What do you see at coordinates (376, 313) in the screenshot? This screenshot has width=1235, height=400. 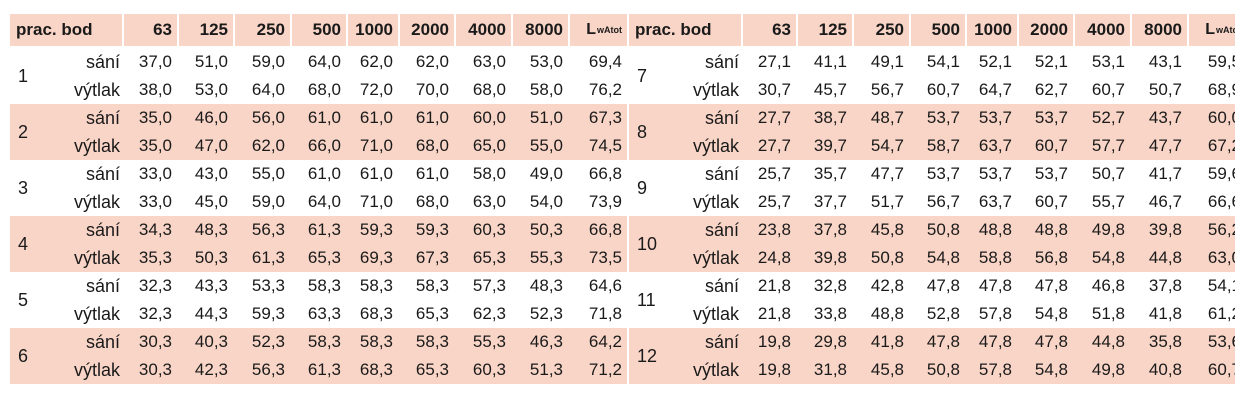 I see `value-cell: 68,3` at bounding box center [376, 313].